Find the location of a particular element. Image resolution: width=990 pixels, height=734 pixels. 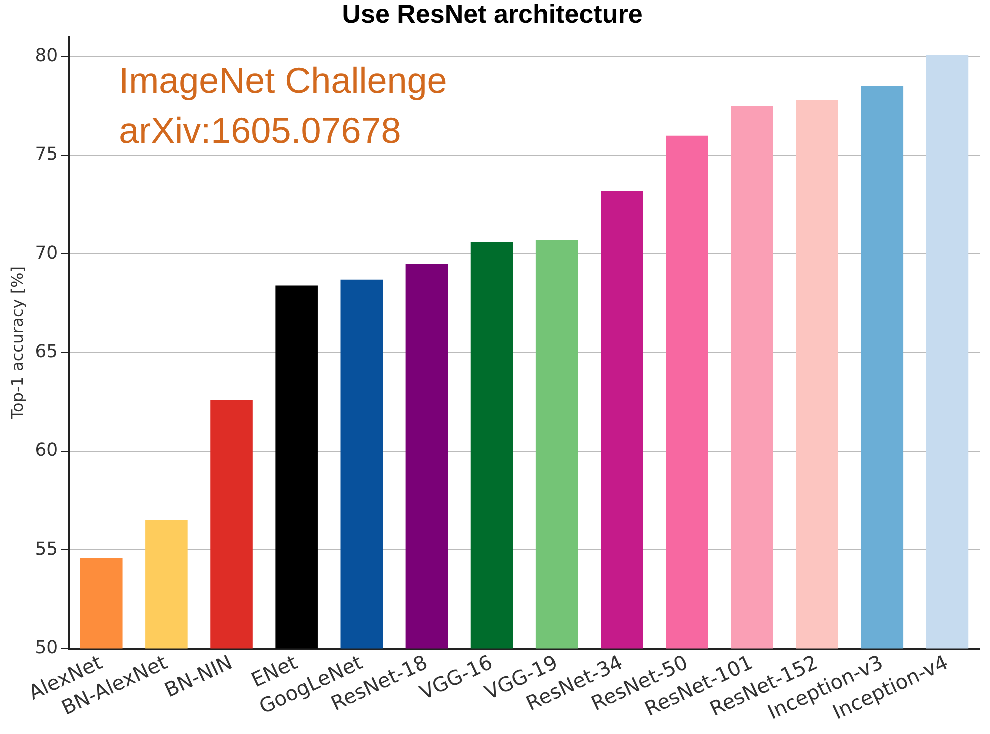

y-axis-title: Top-1 accuracy [%] is located at coordinates (17, 343).